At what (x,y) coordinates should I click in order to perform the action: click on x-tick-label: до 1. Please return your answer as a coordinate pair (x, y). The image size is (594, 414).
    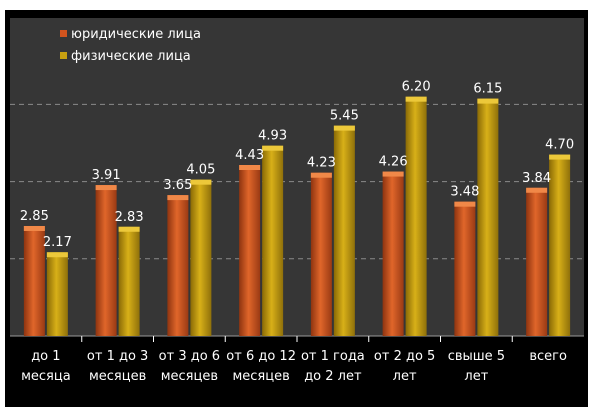
    Looking at the image, I should click on (45, 356).